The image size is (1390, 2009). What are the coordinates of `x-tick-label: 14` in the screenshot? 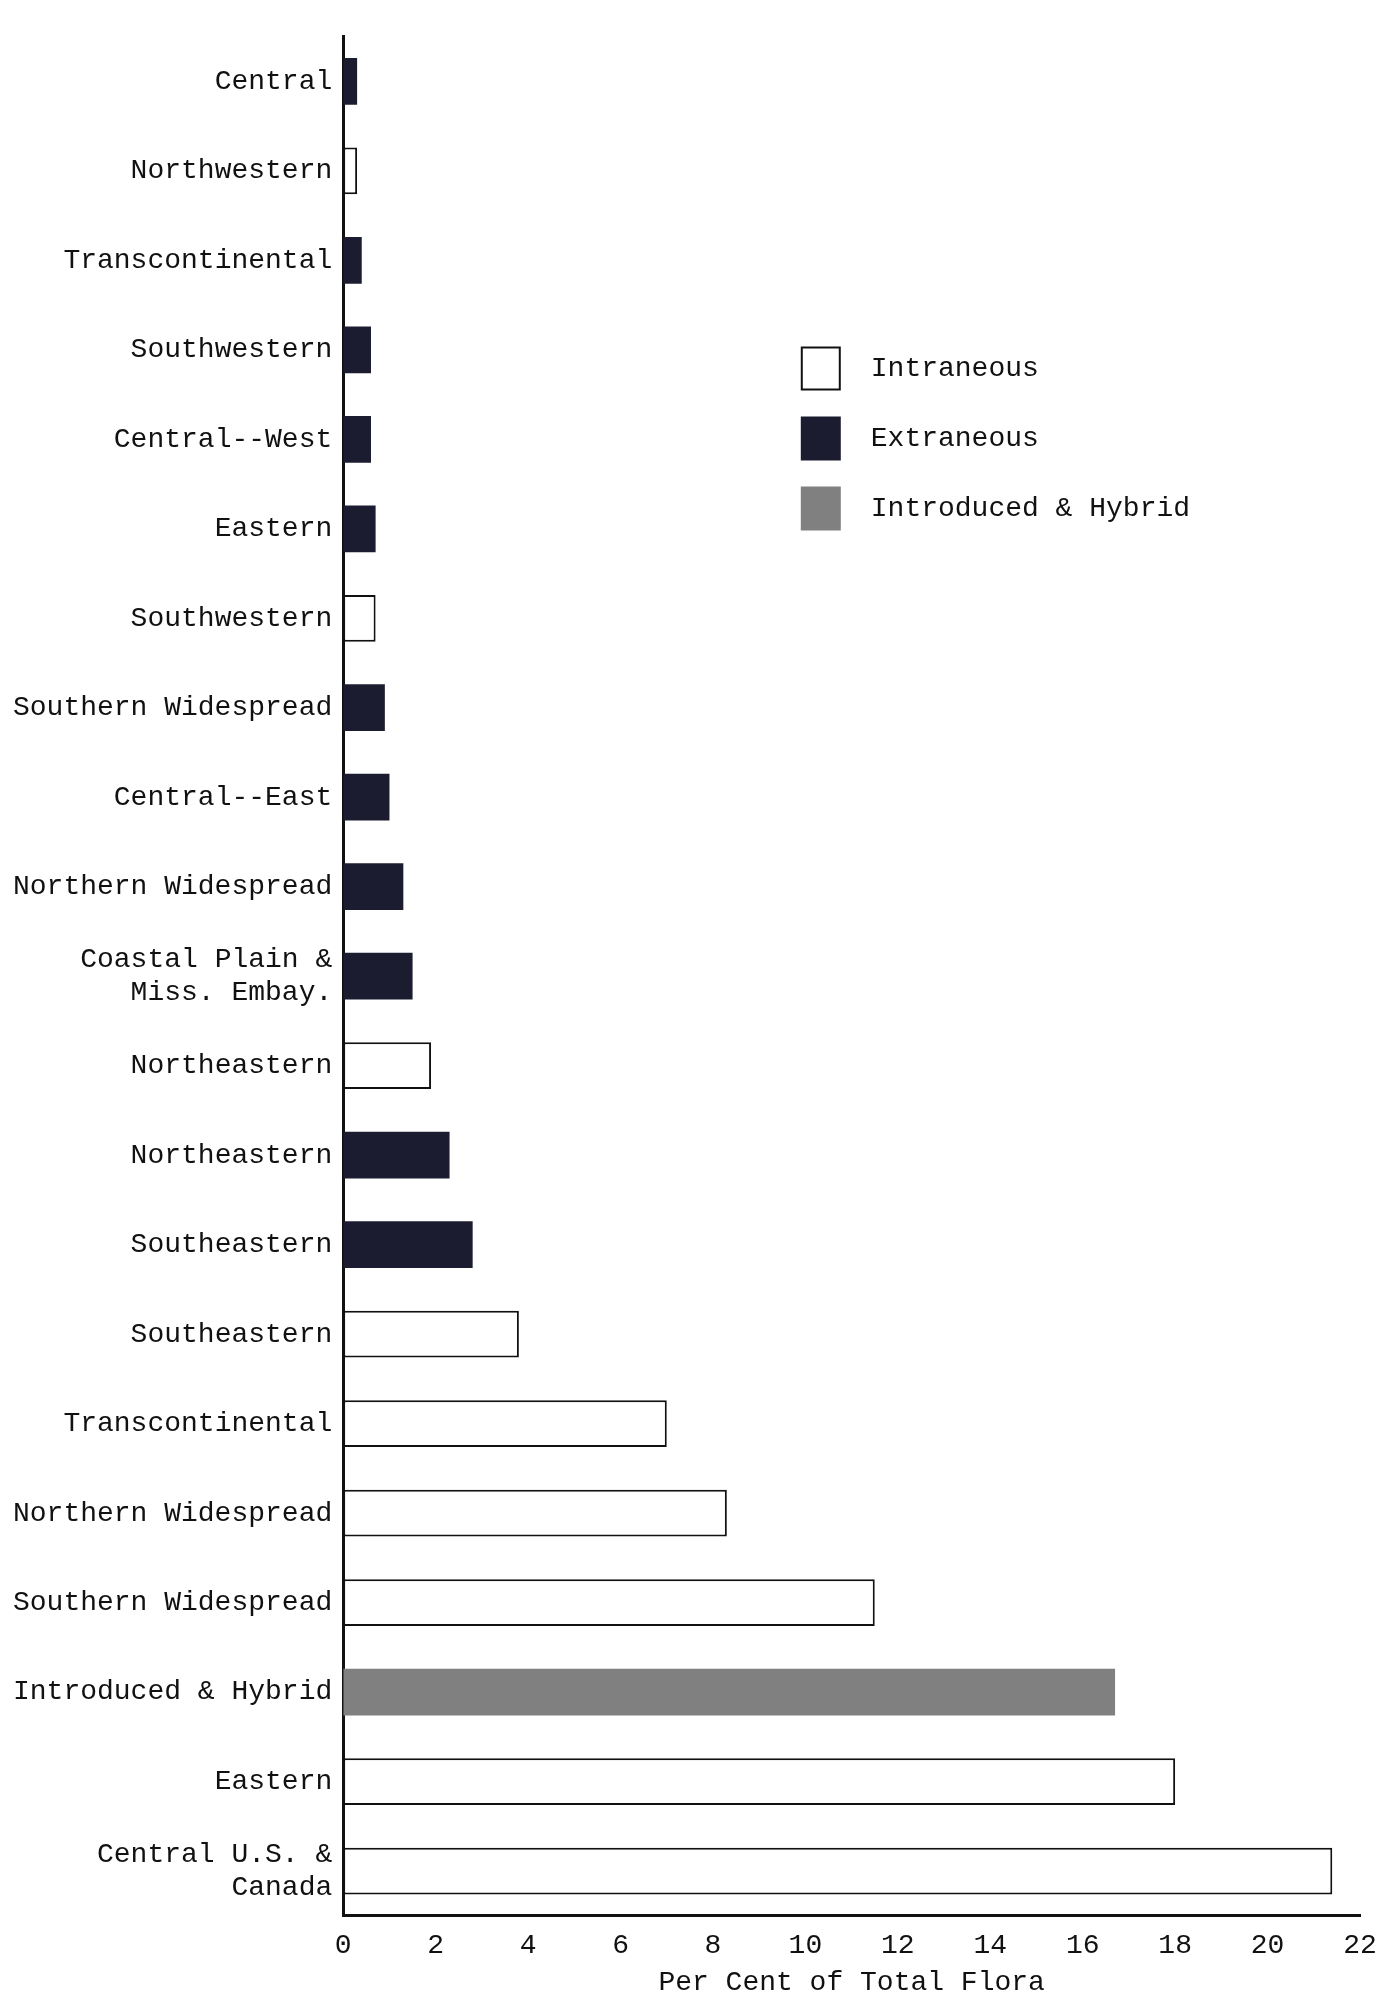 It's located at (990, 1946).